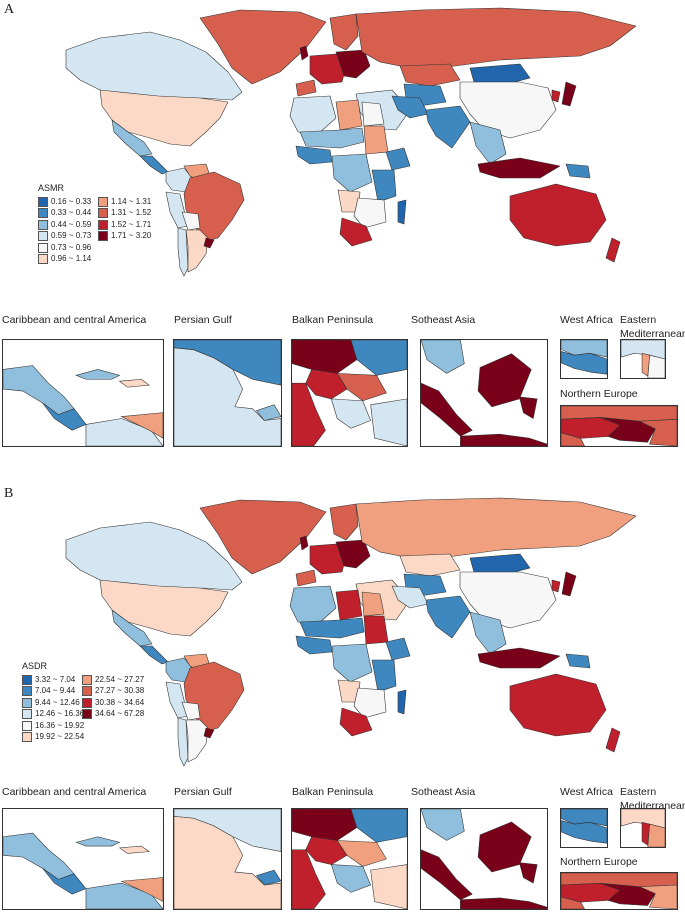 The image size is (685, 912). I want to click on inset-b-west-africa-label: West Africa, so click(586, 792).